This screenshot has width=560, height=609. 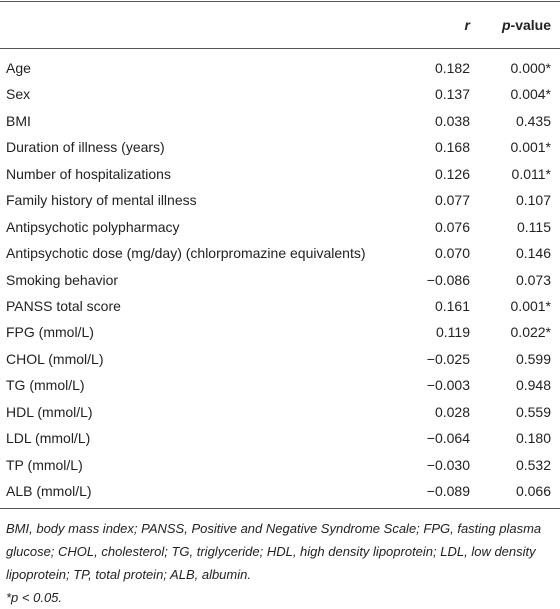 What do you see at coordinates (506, 25) in the screenshot?
I see `header-p-italic: p` at bounding box center [506, 25].